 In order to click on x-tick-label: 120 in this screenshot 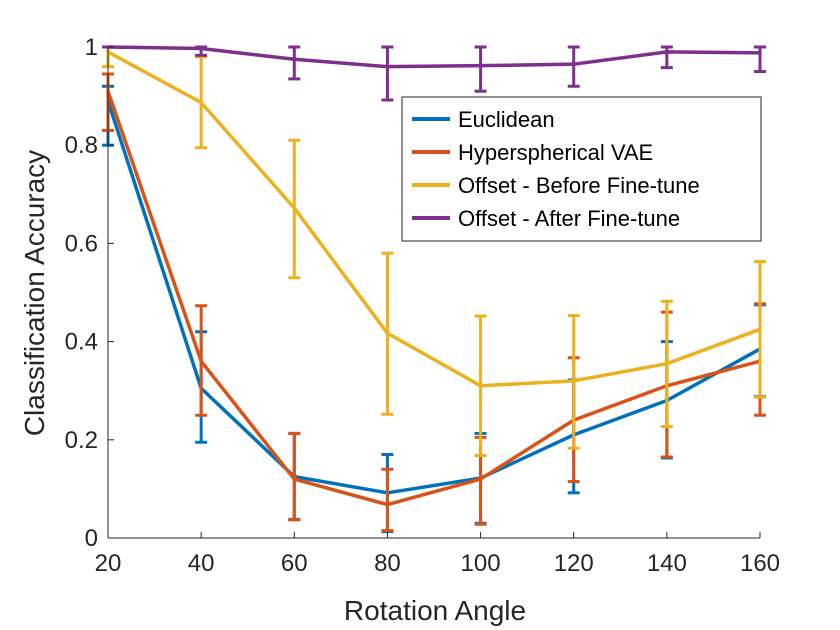, I will do `click(574, 563)`.